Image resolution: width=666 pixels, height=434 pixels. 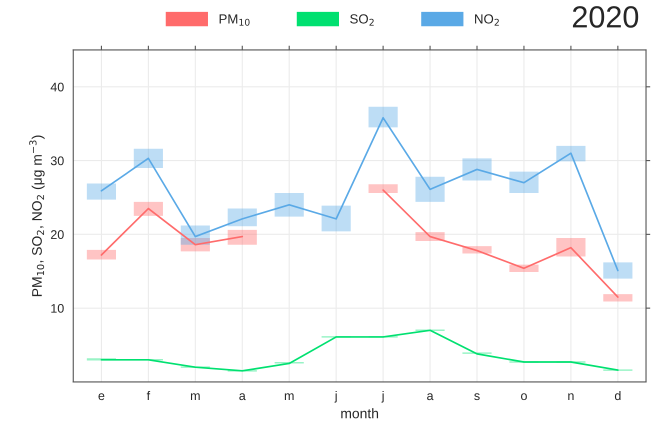 What do you see at coordinates (101, 396) in the screenshot?
I see `x-tick-label: e` at bounding box center [101, 396].